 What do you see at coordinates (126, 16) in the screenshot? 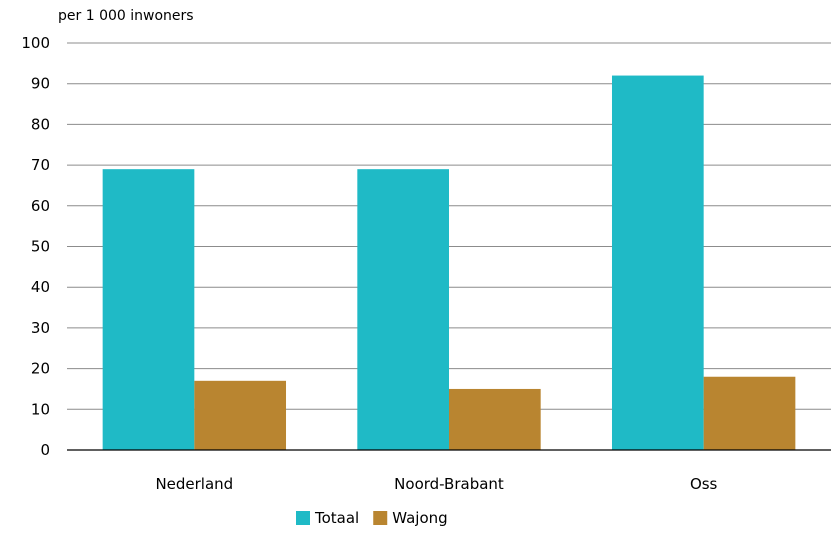
I see `y-axis-label: per 1 000 inwoners` at bounding box center [126, 16].